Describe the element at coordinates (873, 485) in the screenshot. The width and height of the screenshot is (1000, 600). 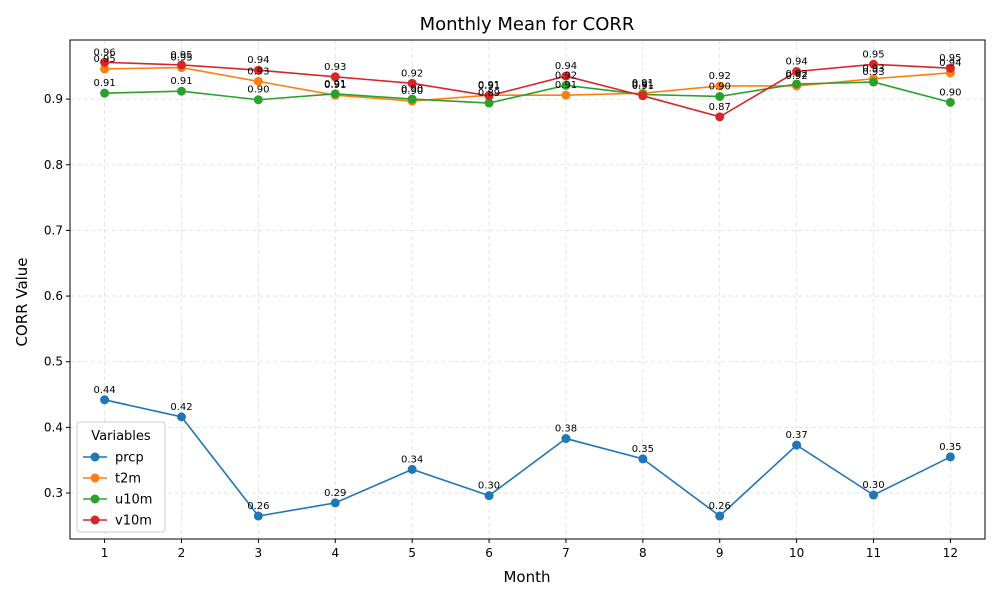
I see `data-label-prcp: 0.30` at that location.